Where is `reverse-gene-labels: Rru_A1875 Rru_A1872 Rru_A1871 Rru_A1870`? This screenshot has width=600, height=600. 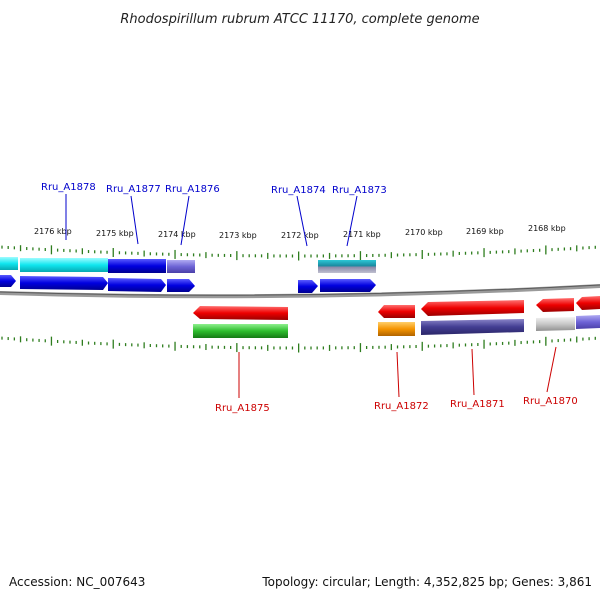 reverse-gene-labels: Rru_A1875 Rru_A1872 Rru_A1871 Rru_A1870 is located at coordinates (396, 380).